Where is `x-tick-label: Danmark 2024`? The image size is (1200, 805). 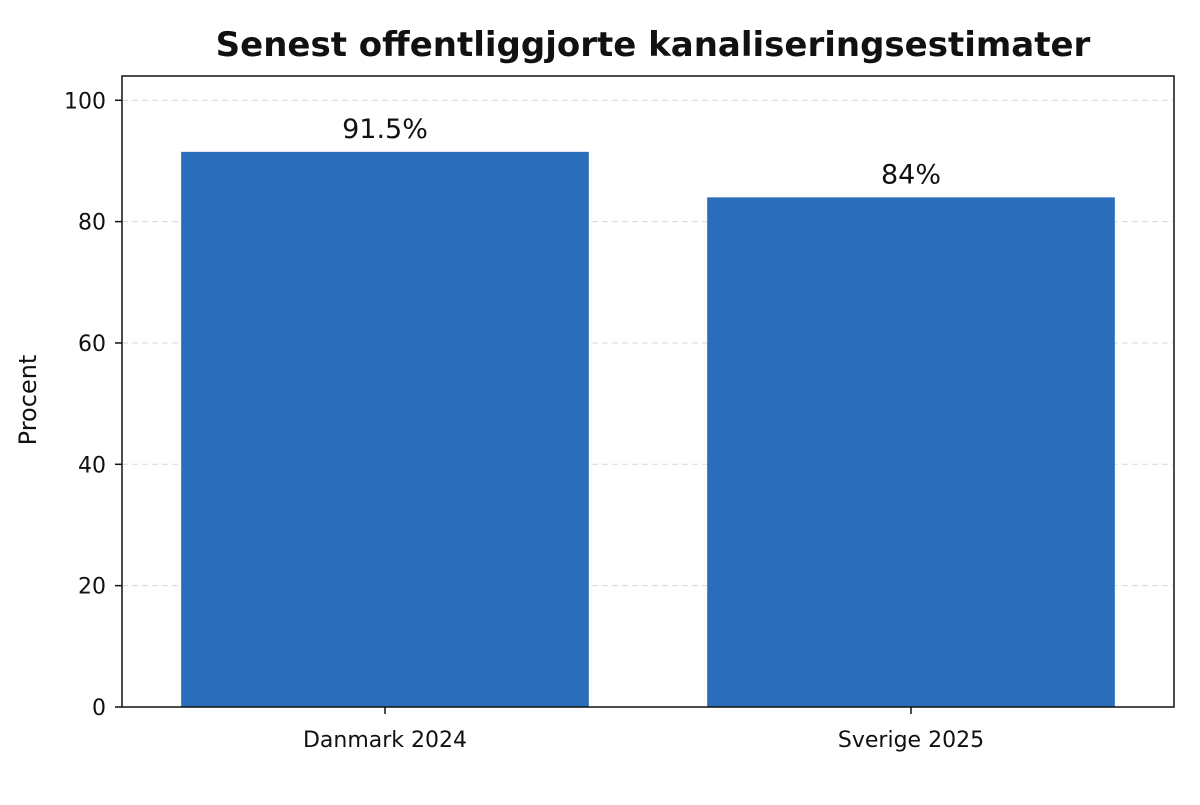 x-tick-label: Danmark 2024 is located at coordinates (385, 740).